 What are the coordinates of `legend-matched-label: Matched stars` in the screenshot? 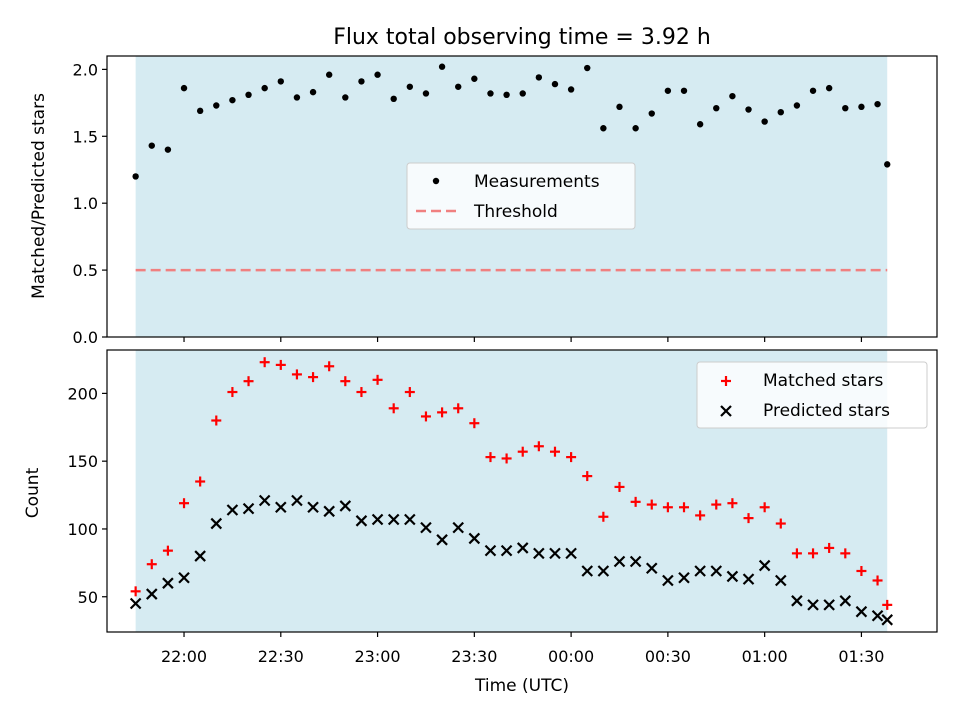 It's located at (823, 381).